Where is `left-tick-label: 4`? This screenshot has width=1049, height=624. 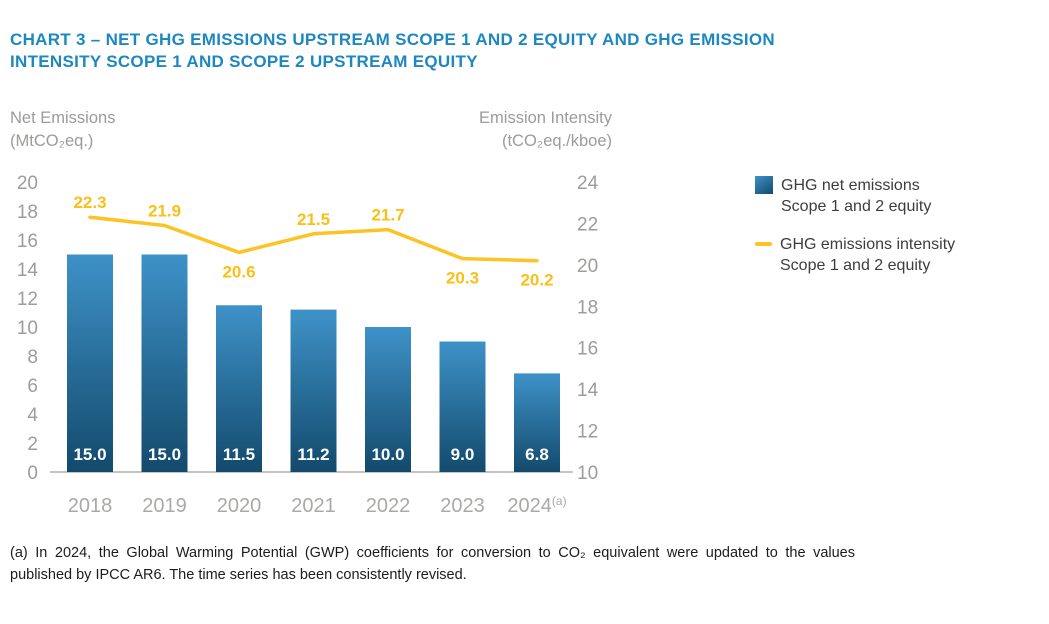 left-tick-label: 4 is located at coordinates (32, 415).